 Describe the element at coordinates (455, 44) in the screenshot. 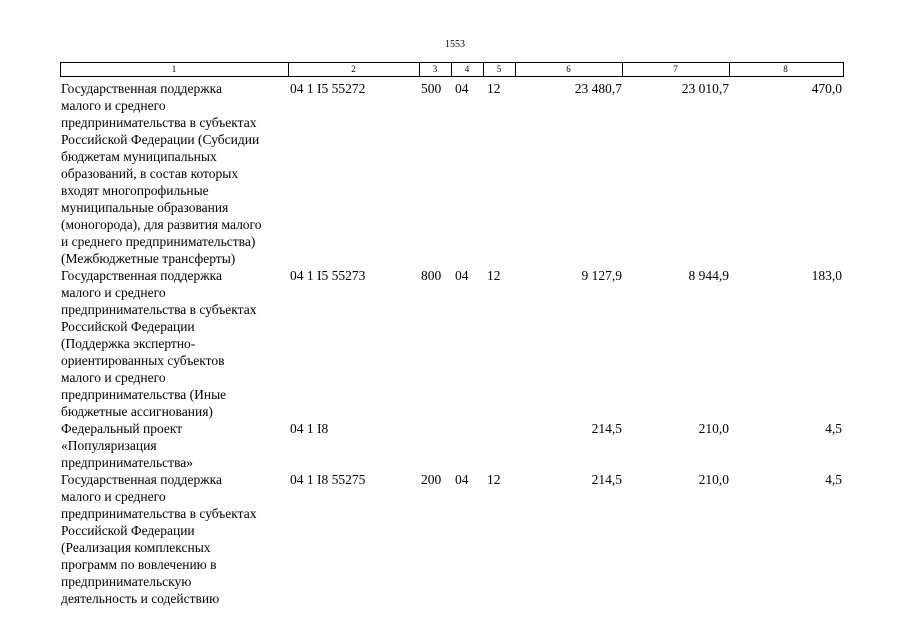

I see `page-number: 1553` at that location.